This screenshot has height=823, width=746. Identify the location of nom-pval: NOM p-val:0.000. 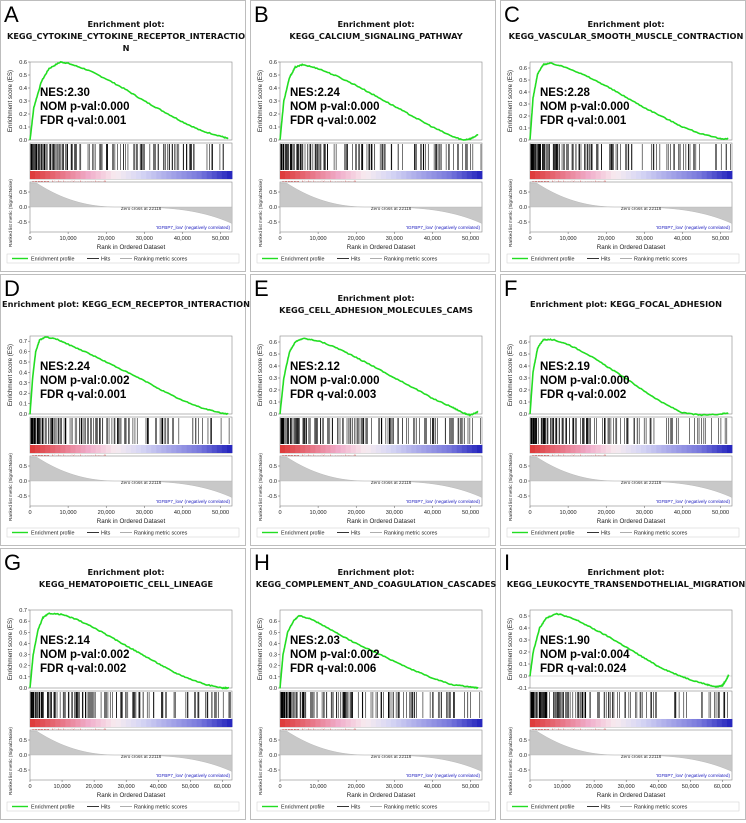
(584, 381).